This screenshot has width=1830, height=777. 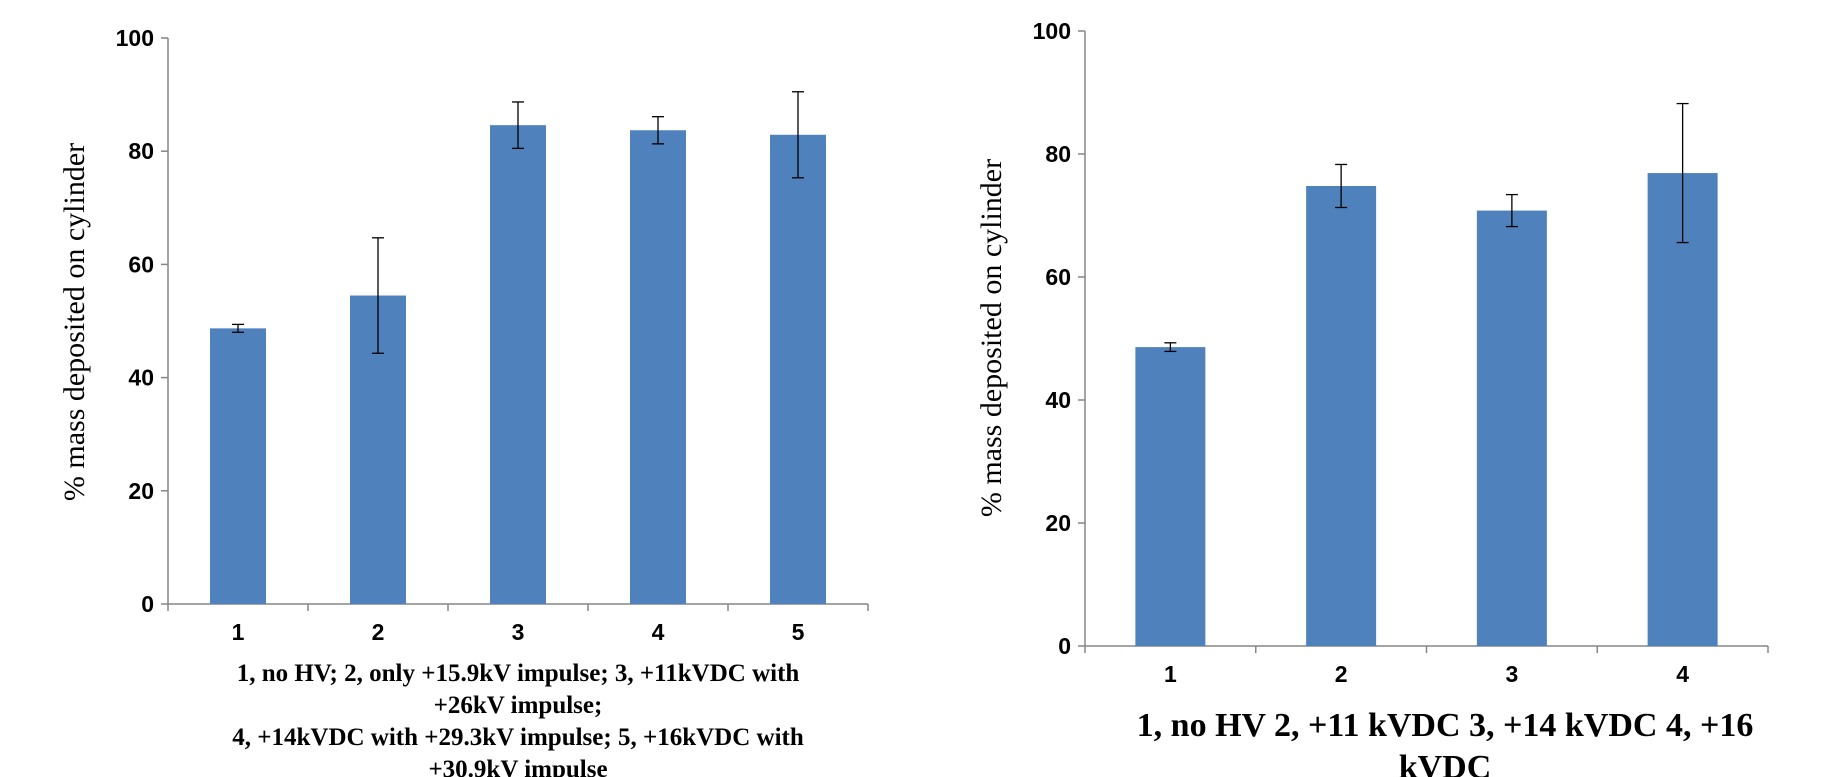 I want to click on x-tick-label: 5, so click(x=798, y=632).